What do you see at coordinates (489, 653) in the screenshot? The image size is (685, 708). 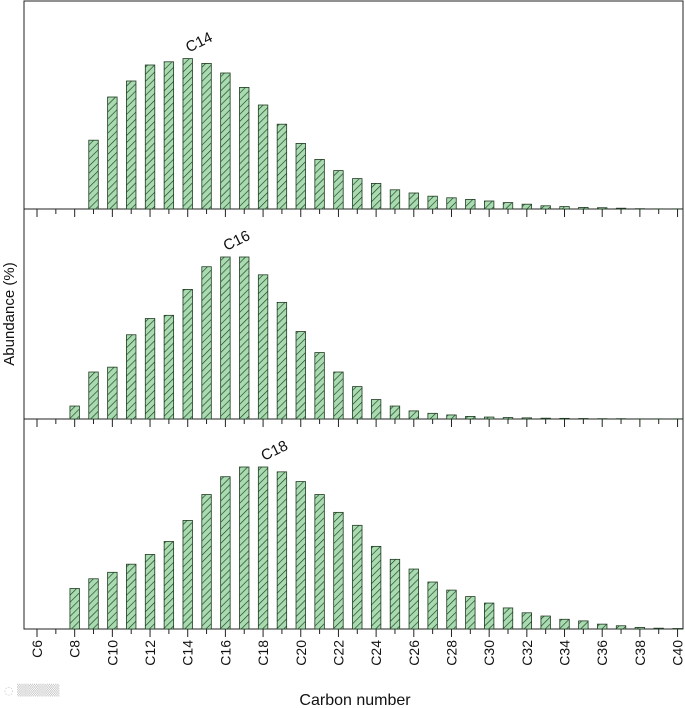 I see `x-tick-label: C30` at bounding box center [489, 653].